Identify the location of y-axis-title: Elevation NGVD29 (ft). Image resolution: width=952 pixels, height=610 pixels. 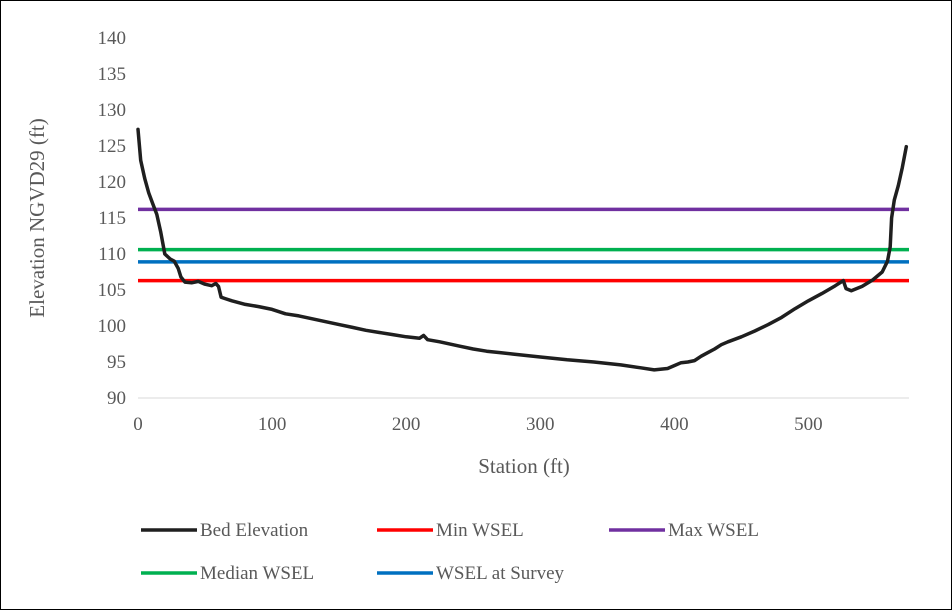
(37, 217).